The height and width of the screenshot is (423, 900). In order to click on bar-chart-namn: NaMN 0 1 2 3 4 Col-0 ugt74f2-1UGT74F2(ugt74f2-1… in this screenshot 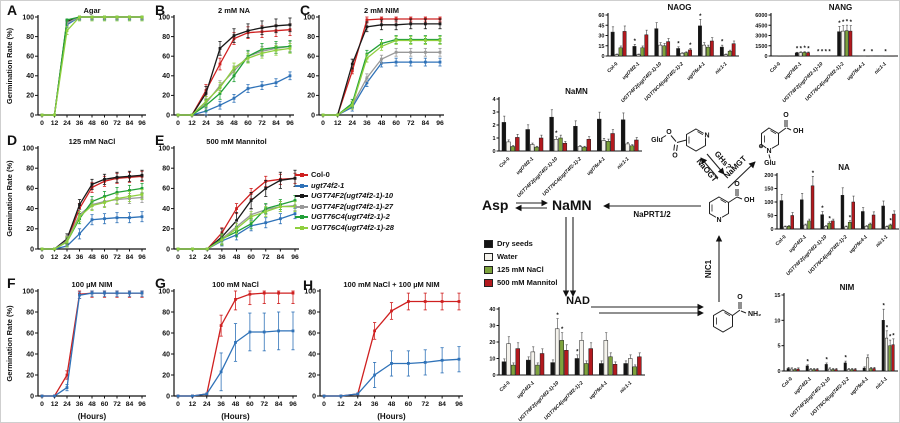, I will do `click(567, 143)`.